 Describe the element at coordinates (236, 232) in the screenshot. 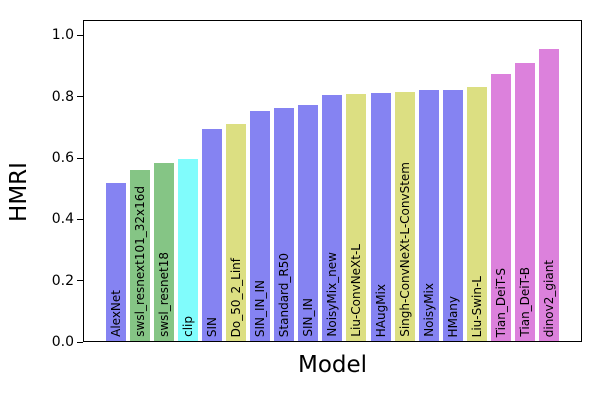

I see `bar: Do_50_2_Linf` at that location.